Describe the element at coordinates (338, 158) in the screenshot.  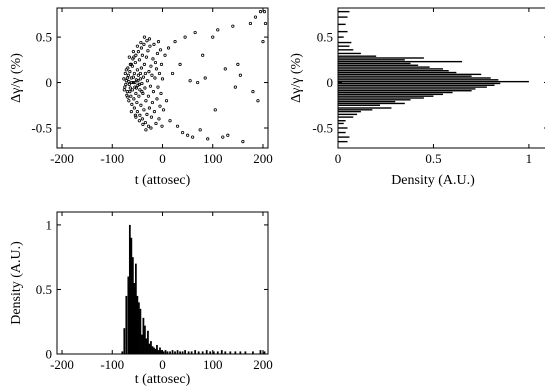
I see `energy-hist-xtick-label: 0` at that location.